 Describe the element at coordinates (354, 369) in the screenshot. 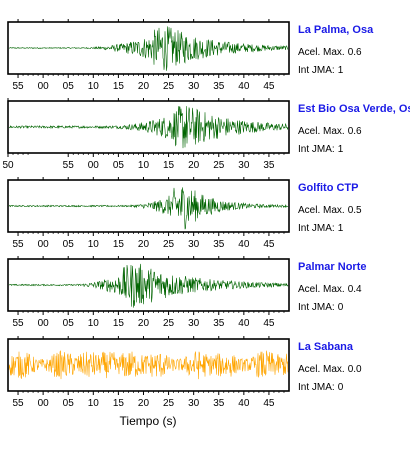

I see `max-acceleration-value: 0.0` at that location.